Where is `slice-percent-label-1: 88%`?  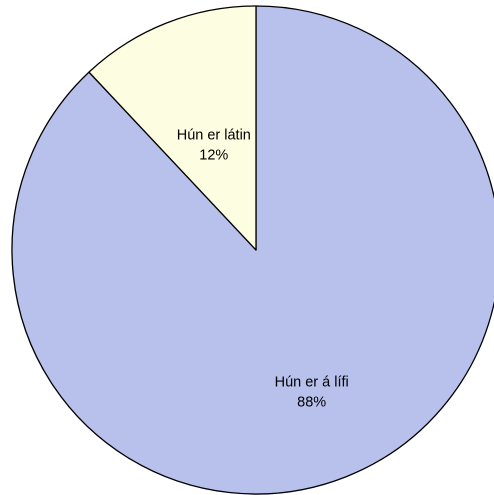
slice-percent-label-1: 88% is located at coordinates (311, 403).